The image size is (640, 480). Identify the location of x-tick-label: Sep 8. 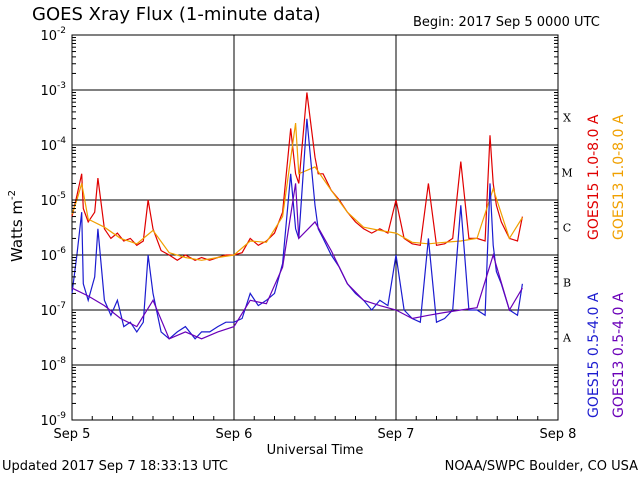
(558, 434).